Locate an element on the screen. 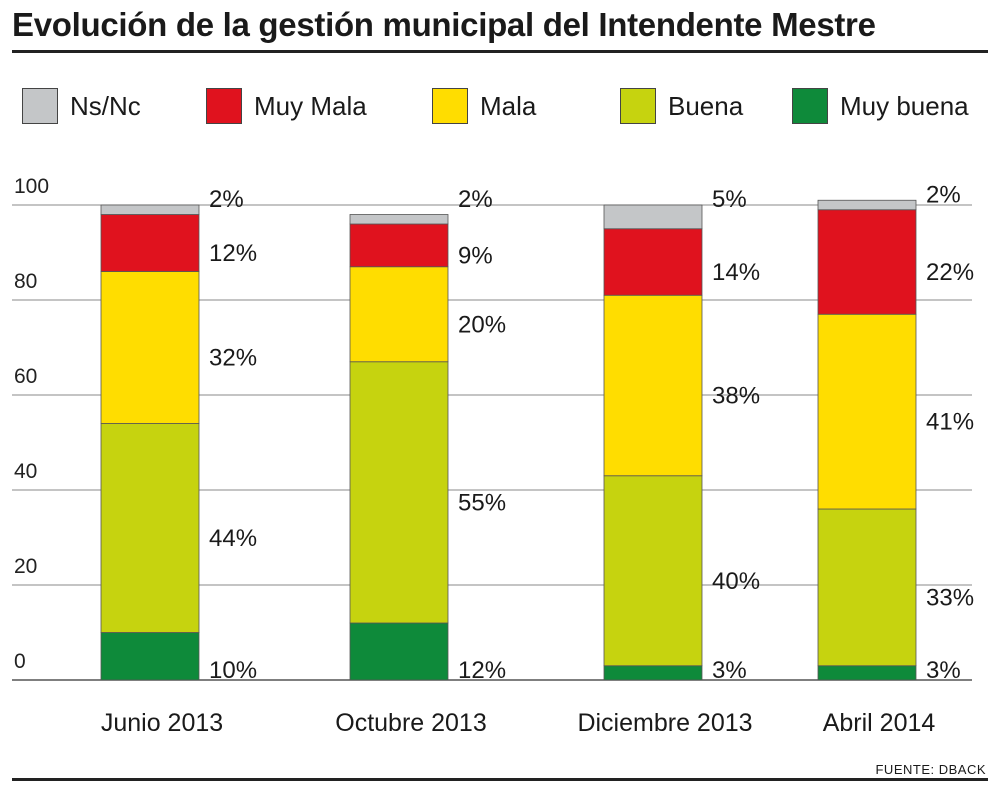 This screenshot has width=1000, height=796. legend-item-mala: Mala is located at coordinates (484, 106).